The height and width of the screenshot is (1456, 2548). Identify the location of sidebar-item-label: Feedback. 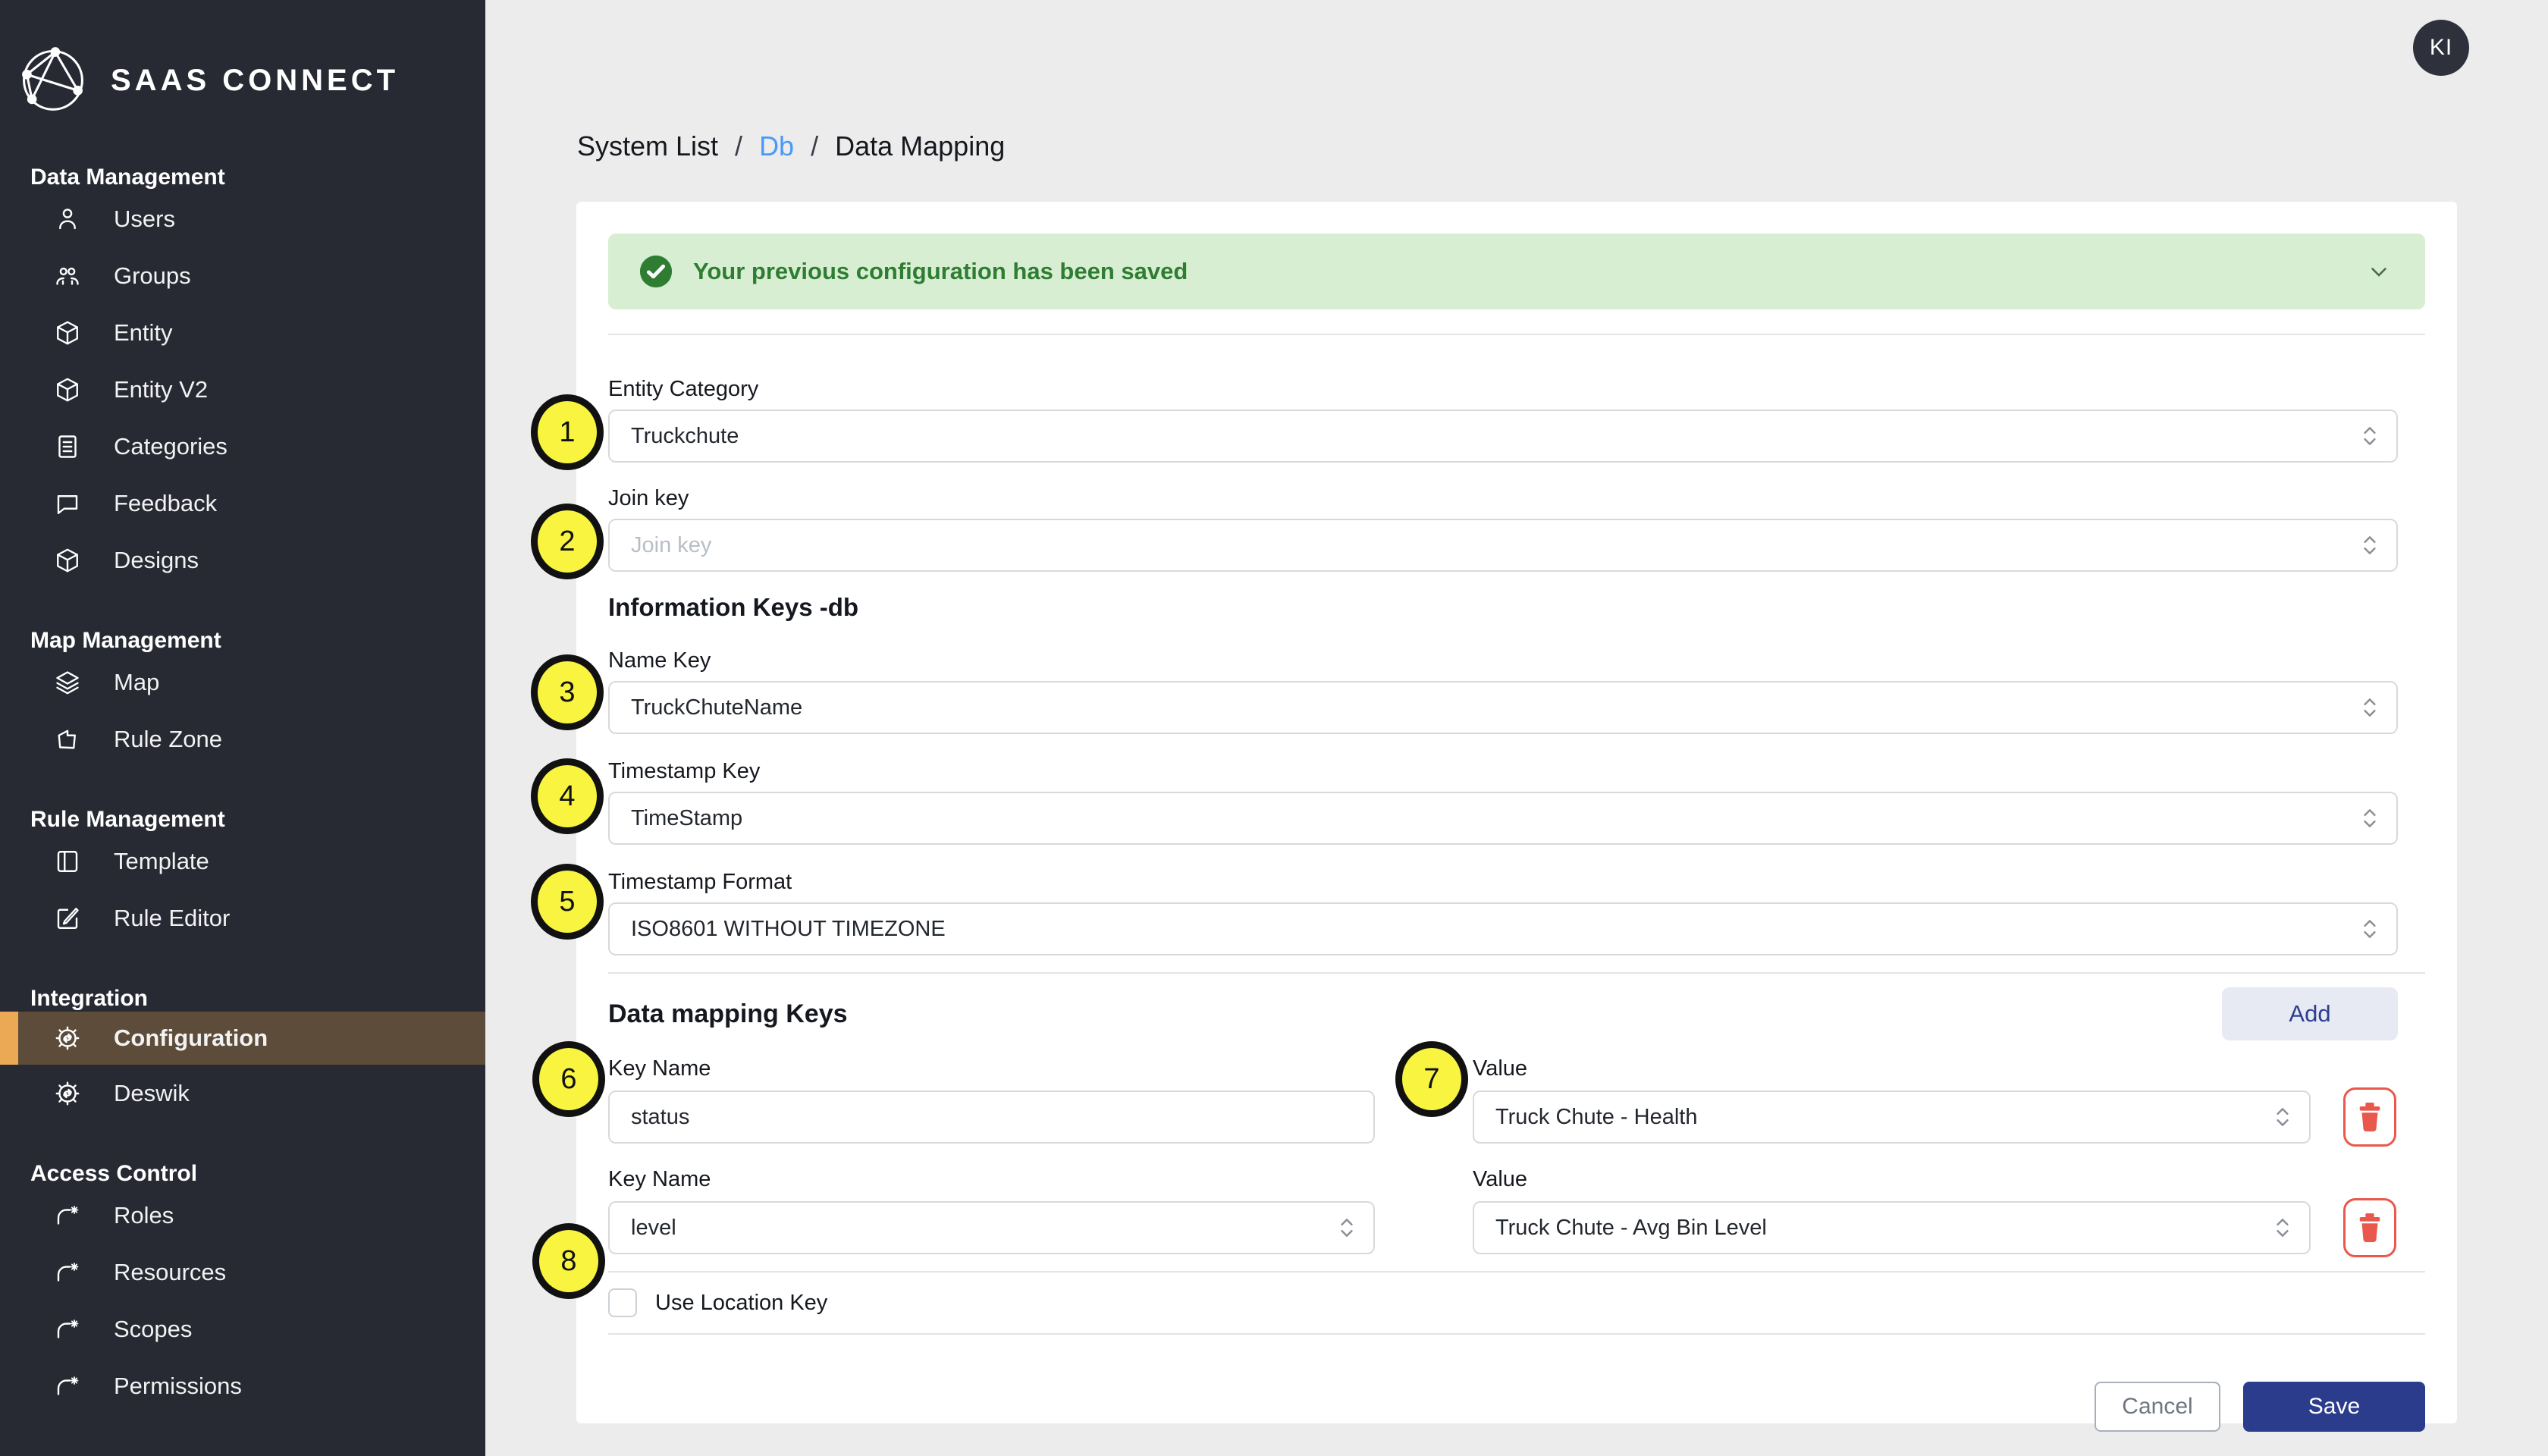
(166, 502).